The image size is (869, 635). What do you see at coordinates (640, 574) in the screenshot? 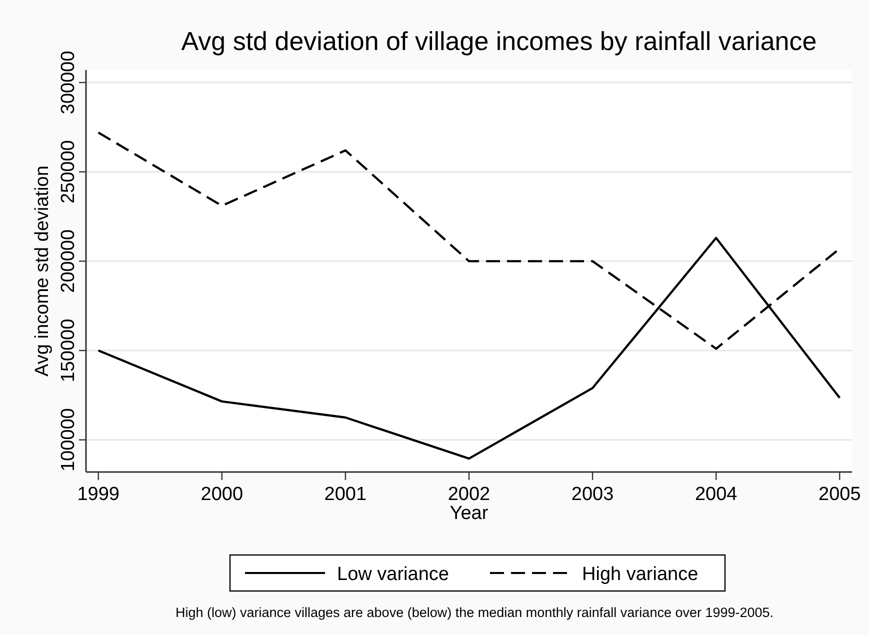
I see `legend-label: High variance` at bounding box center [640, 574].